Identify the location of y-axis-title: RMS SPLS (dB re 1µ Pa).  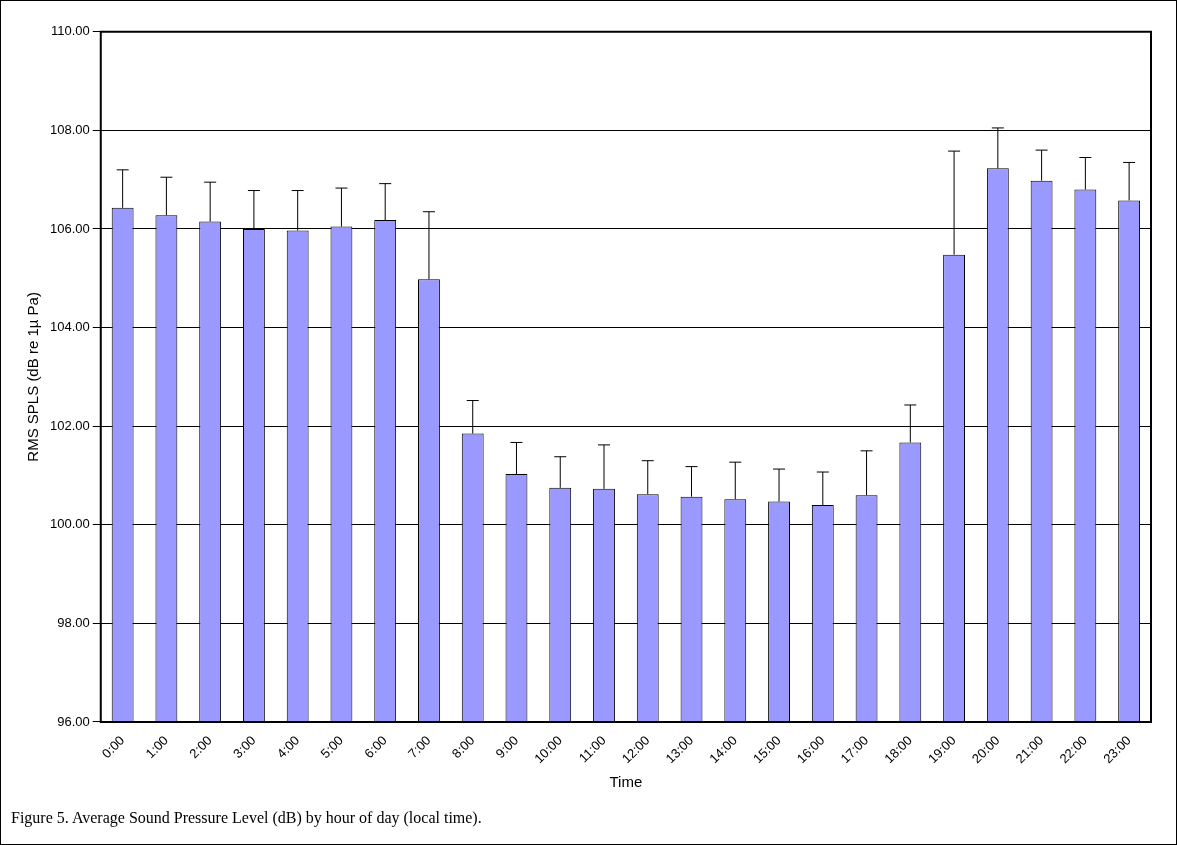
(33, 377).